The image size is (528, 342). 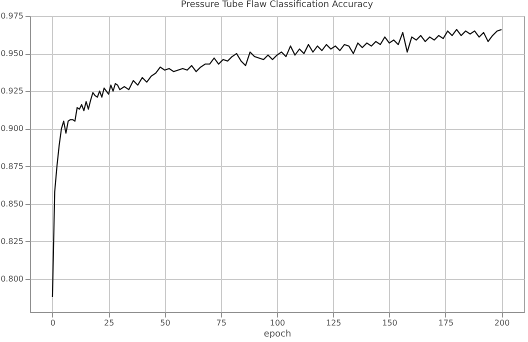 What do you see at coordinates (390, 323) in the screenshot?
I see `x-tick-label: 150` at bounding box center [390, 323].